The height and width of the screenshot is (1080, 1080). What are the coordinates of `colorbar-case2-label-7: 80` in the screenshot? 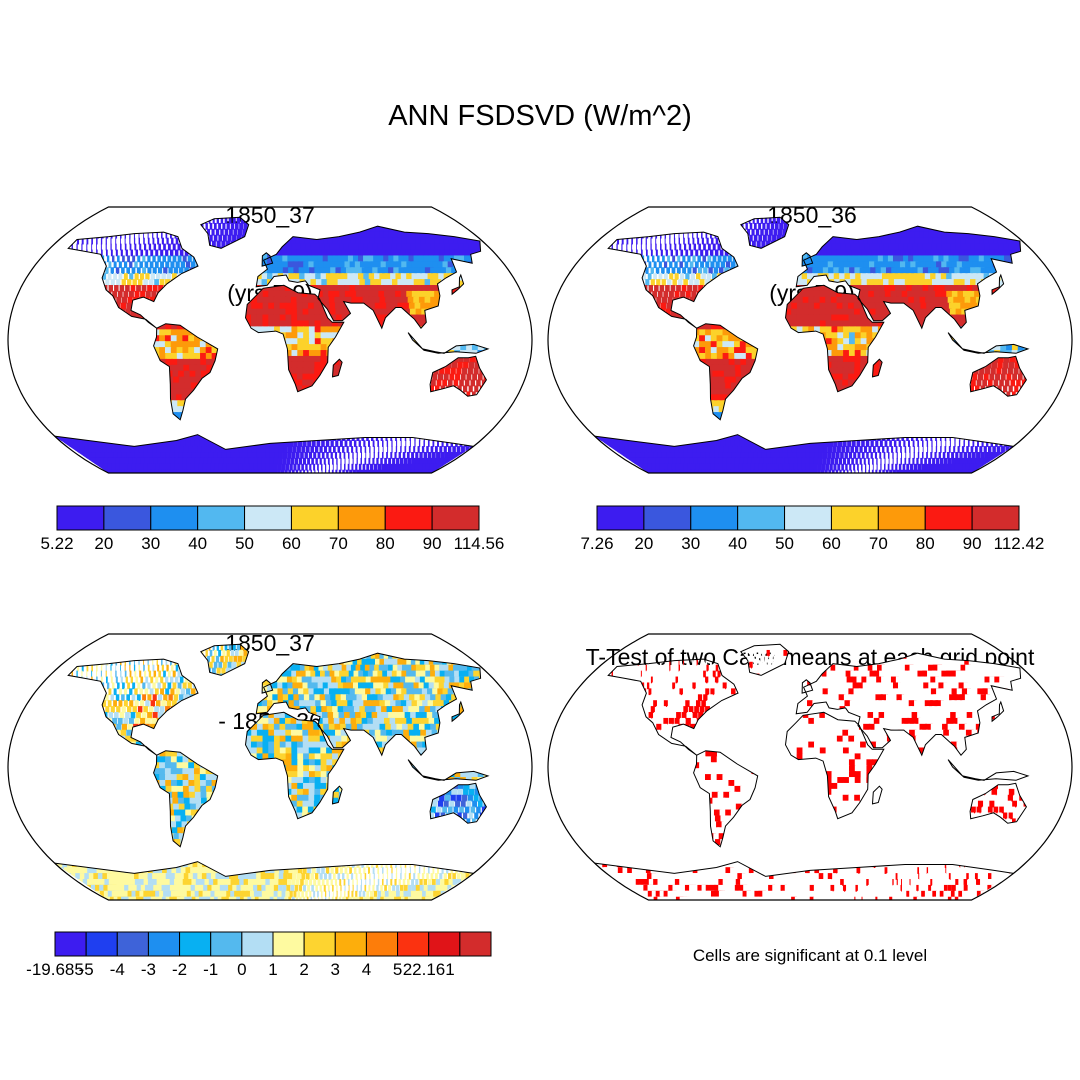 It's located at (925, 543).